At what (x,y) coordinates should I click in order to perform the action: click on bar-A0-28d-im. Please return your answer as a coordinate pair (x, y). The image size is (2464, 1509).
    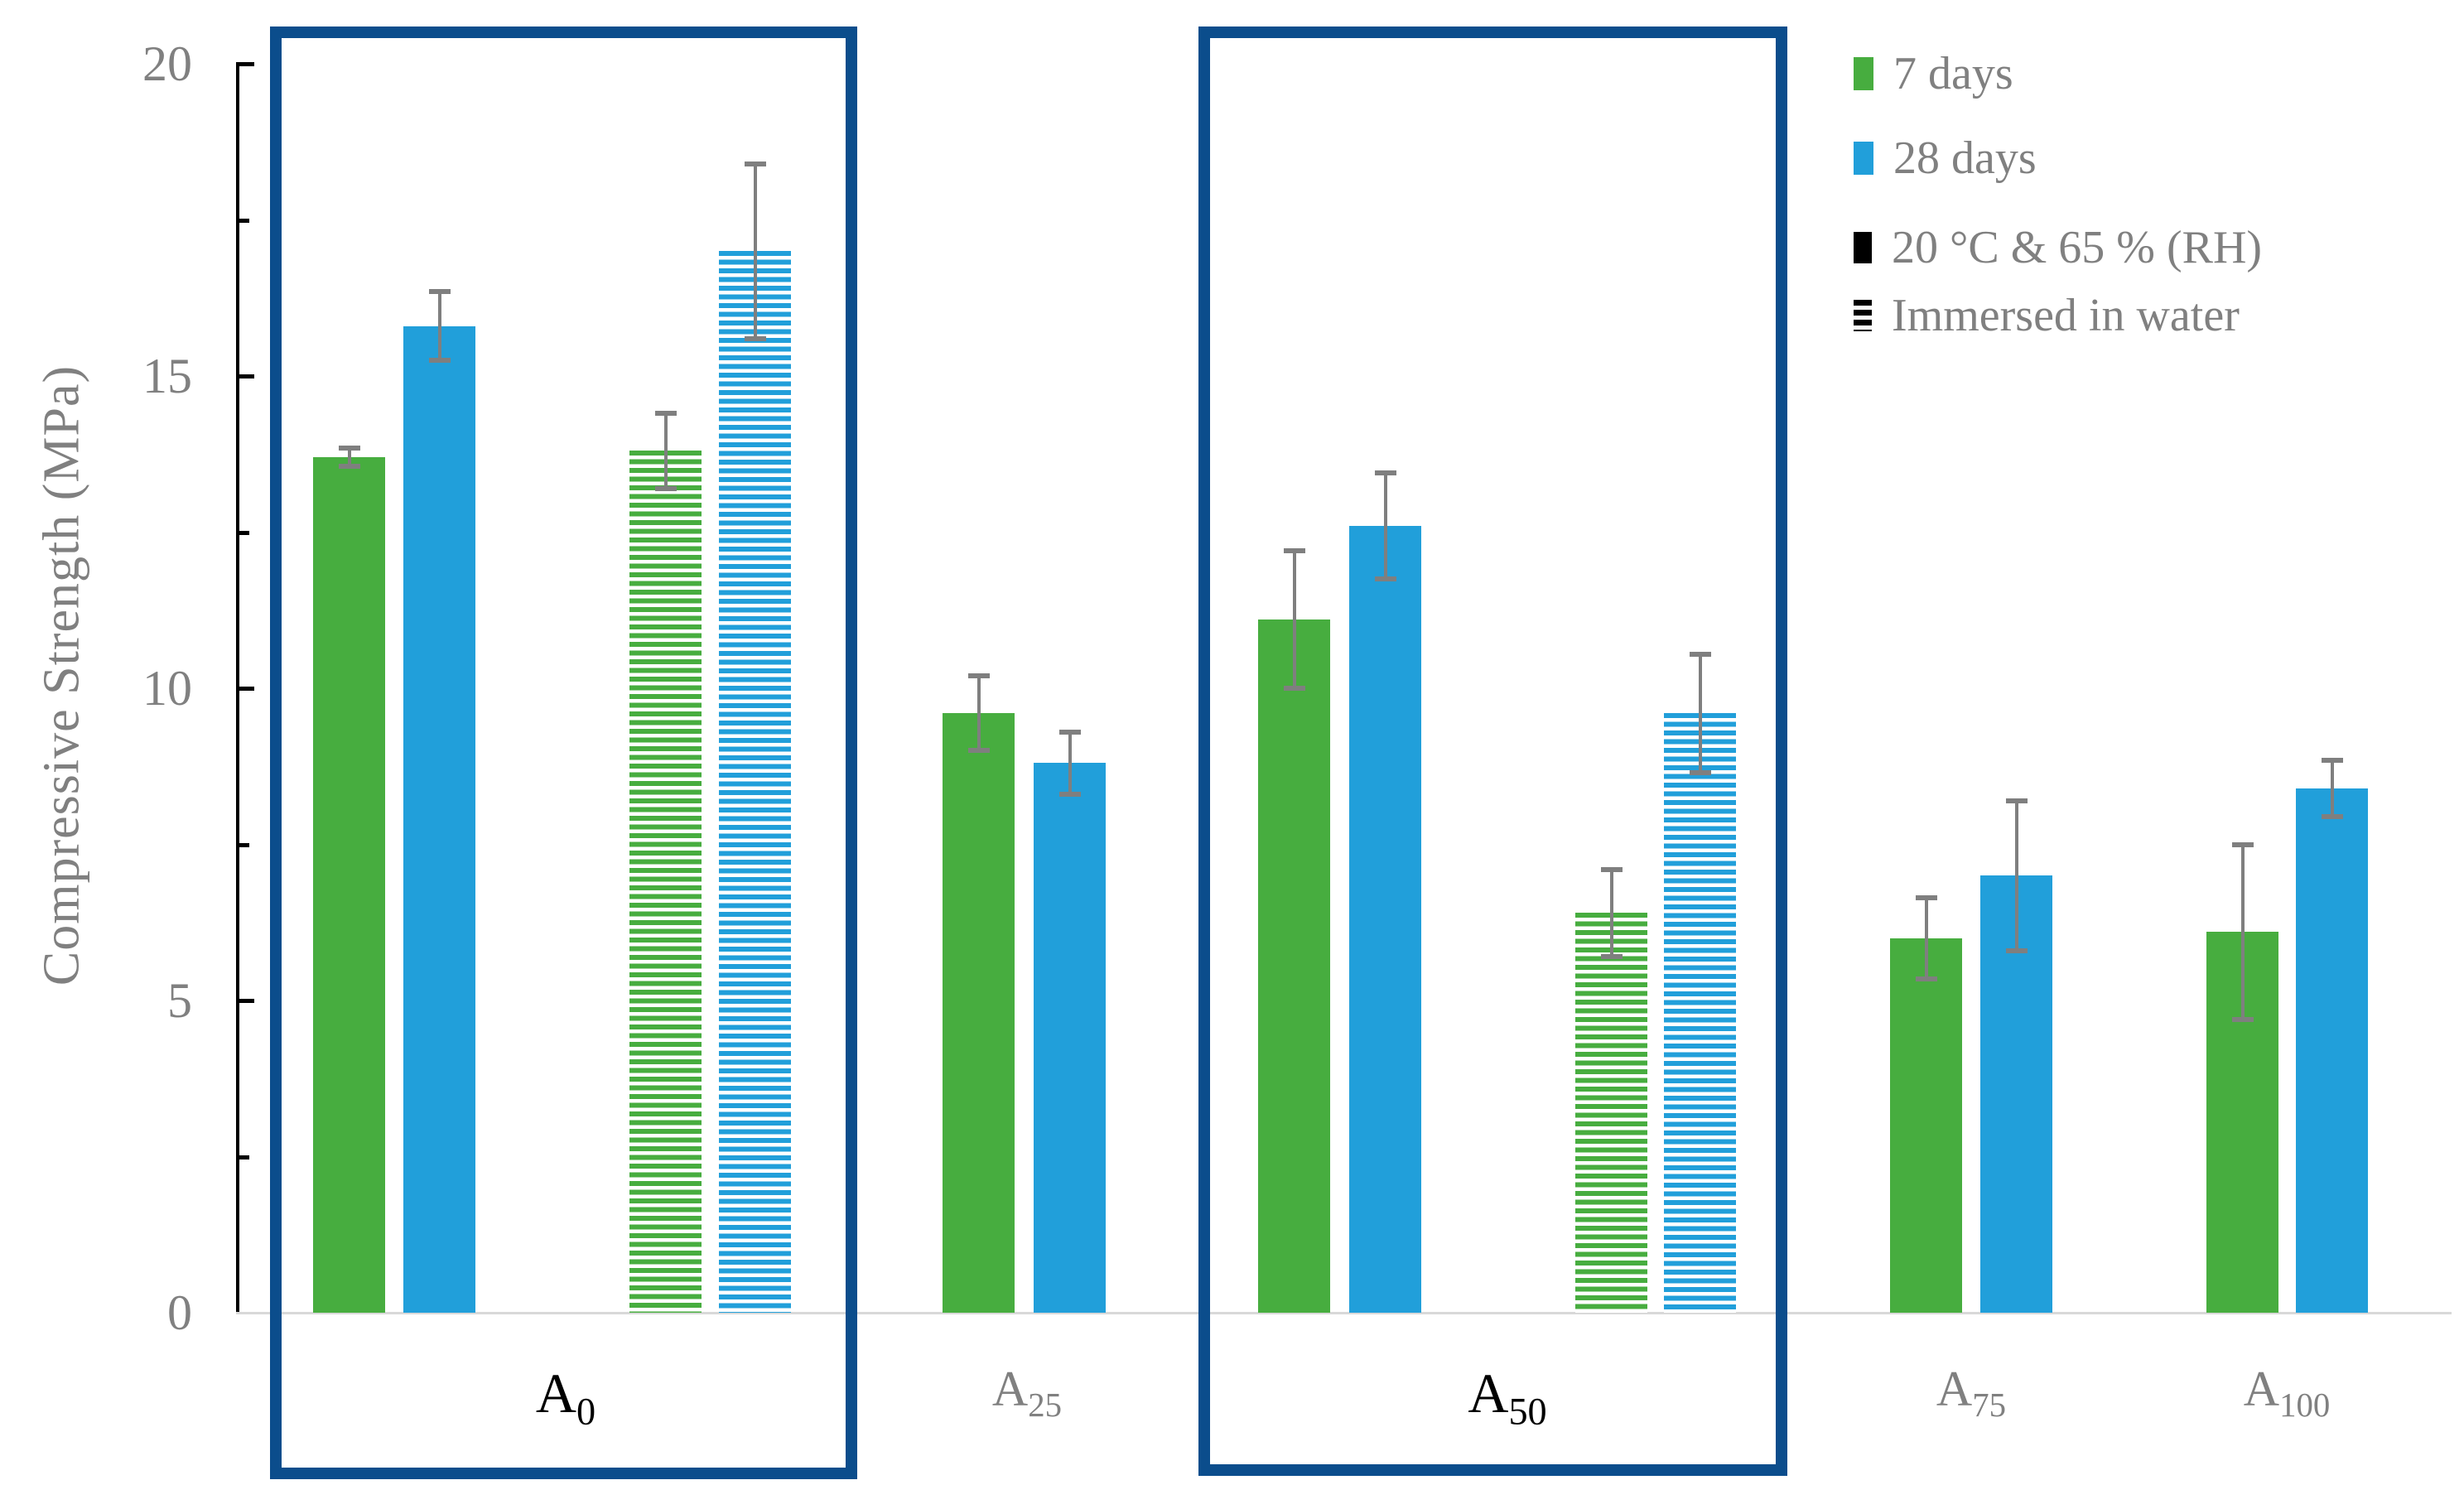
    Looking at the image, I should click on (755, 782).